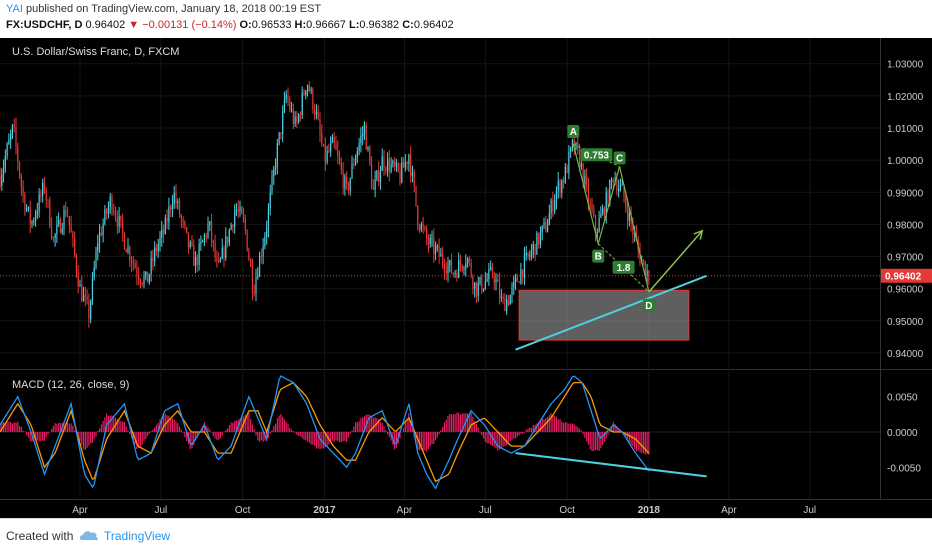 This screenshot has height=551, width=932. I want to click on time-tick-label: Apr, so click(729, 510).